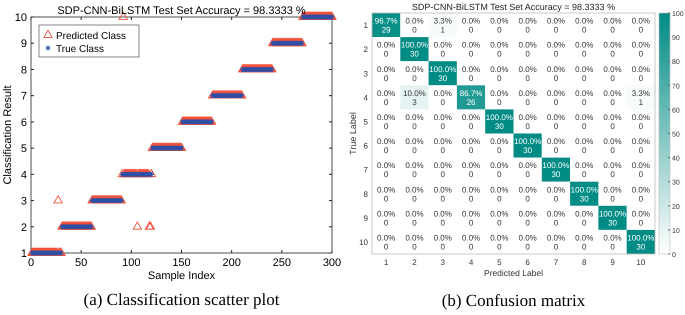 The width and height of the screenshot is (685, 315). What do you see at coordinates (514, 7) in the screenshot?
I see `chart-title: SDP-CNN-BiLSTM Test Set Accuracy = 98.3333 %` at bounding box center [514, 7].